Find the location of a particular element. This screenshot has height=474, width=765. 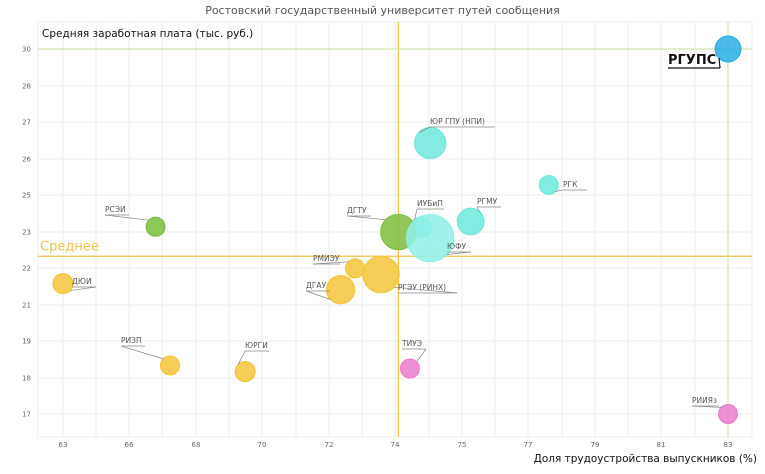

y-tick-label: 22 is located at coordinates (26, 269).